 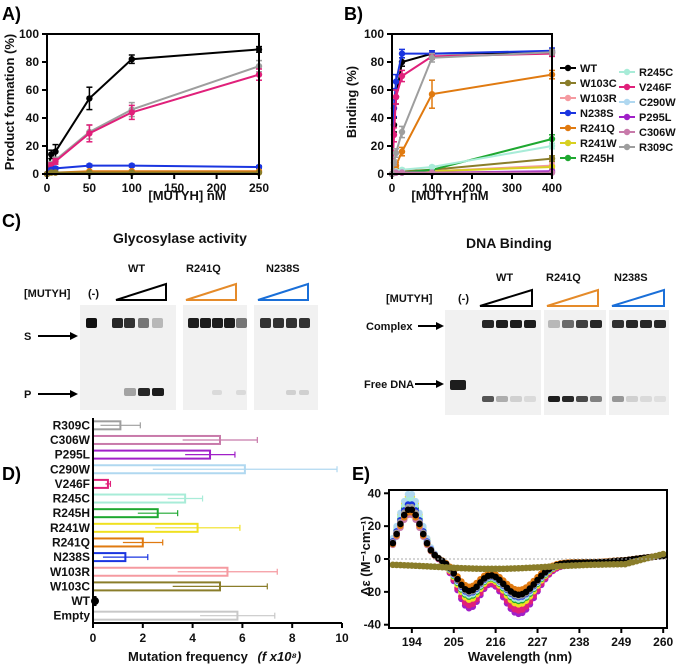 What do you see at coordinates (538, 642) in the screenshot?
I see `panel-e-x-tick-label: 227` at bounding box center [538, 642].